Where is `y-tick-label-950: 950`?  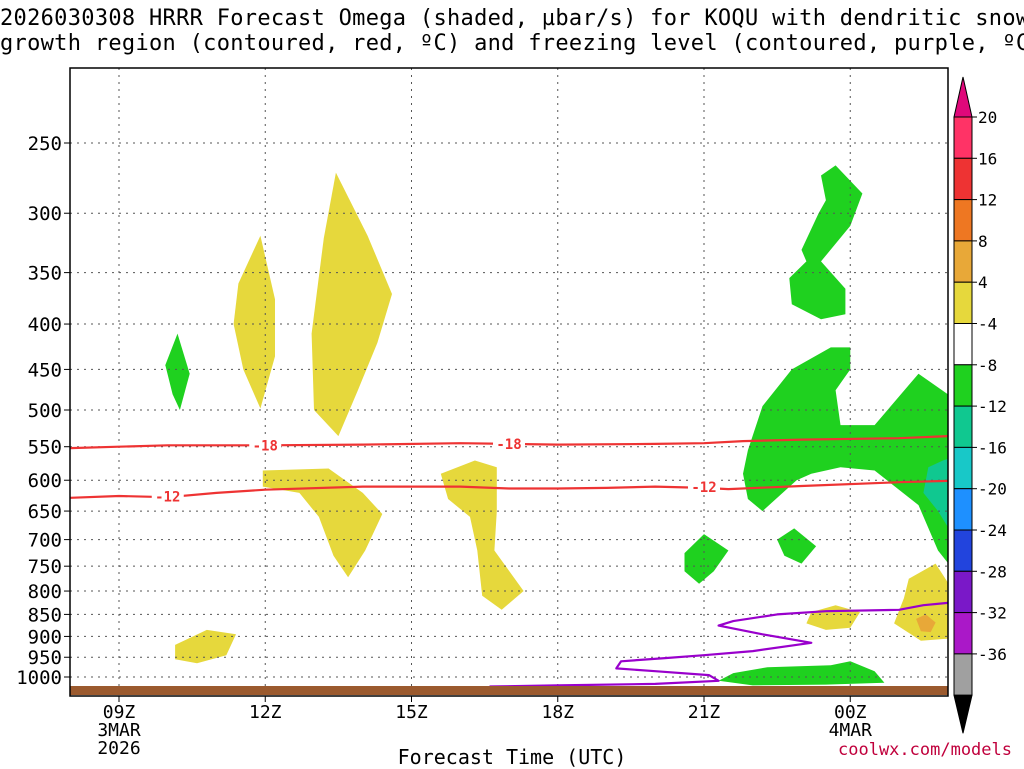
y-tick-label-950: 950 is located at coordinates (45, 658).